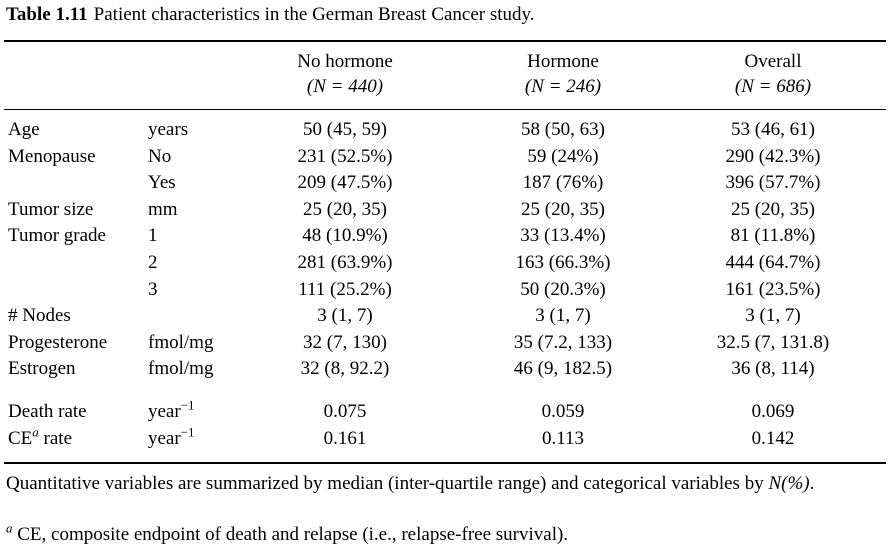 Image resolution: width=890 pixels, height=551 pixels. What do you see at coordinates (445, 109) in the screenshot?
I see `header-rule` at bounding box center [445, 109].